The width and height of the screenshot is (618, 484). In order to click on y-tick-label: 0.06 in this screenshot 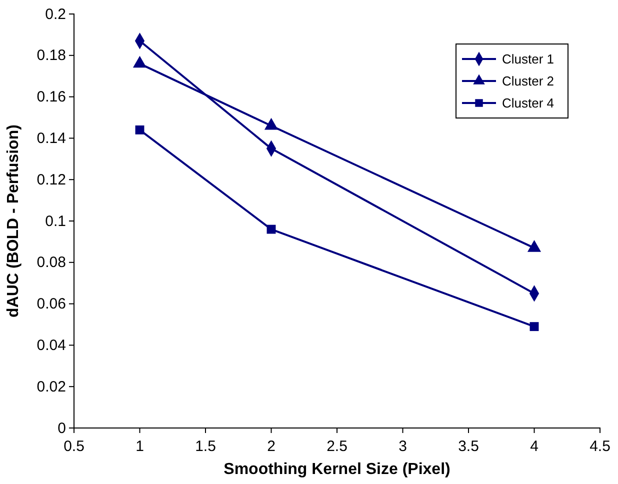, I will do `click(51, 304)`.